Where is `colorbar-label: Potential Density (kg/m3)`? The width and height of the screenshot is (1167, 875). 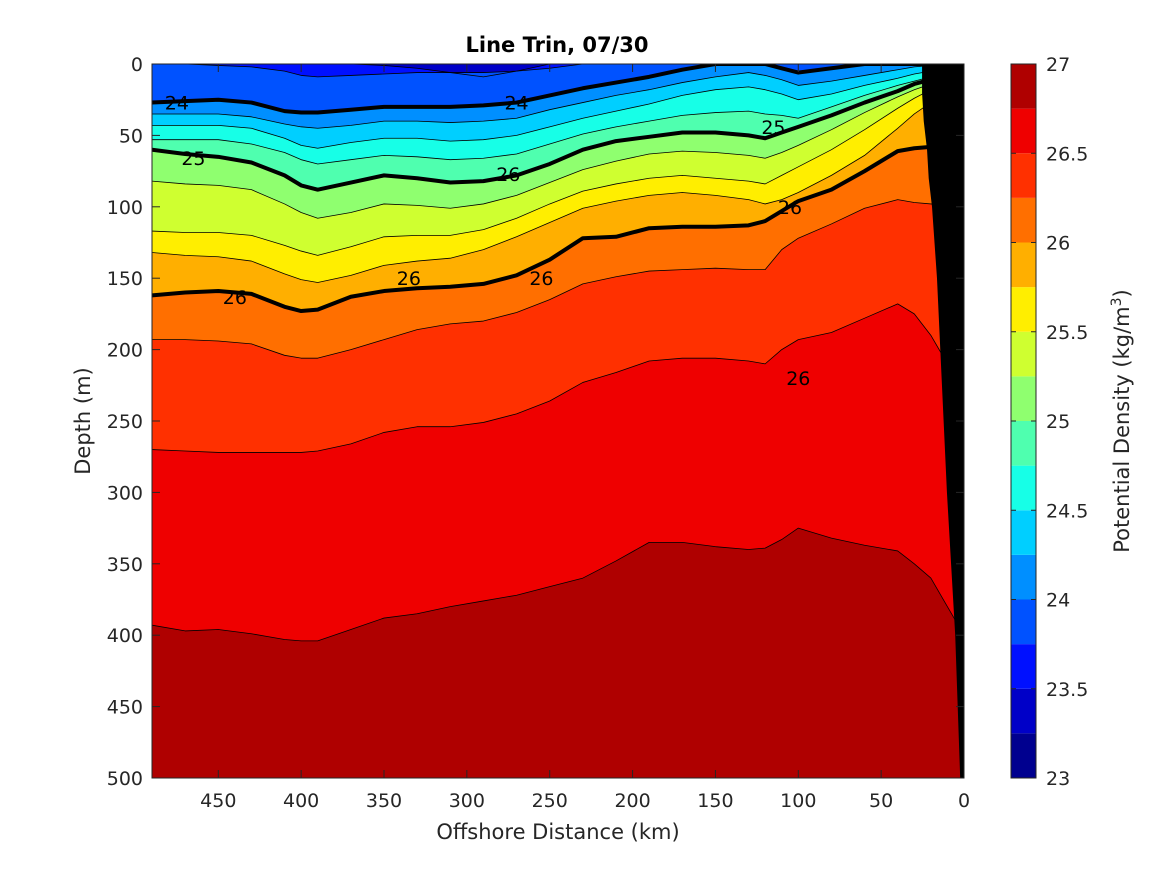
colorbar-label: Potential Density (kg/m3) is located at coordinates (1121, 421).